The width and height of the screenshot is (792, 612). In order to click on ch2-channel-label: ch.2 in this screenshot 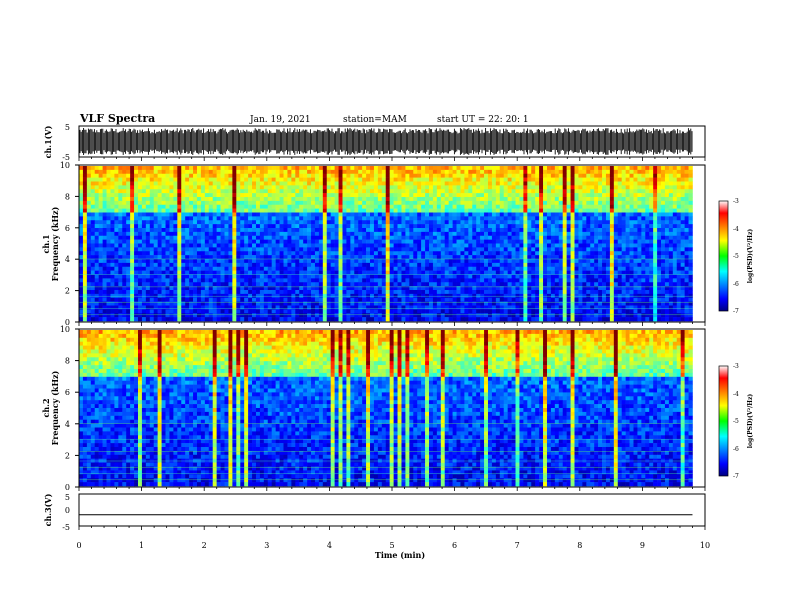, I will do `click(46, 407)`.